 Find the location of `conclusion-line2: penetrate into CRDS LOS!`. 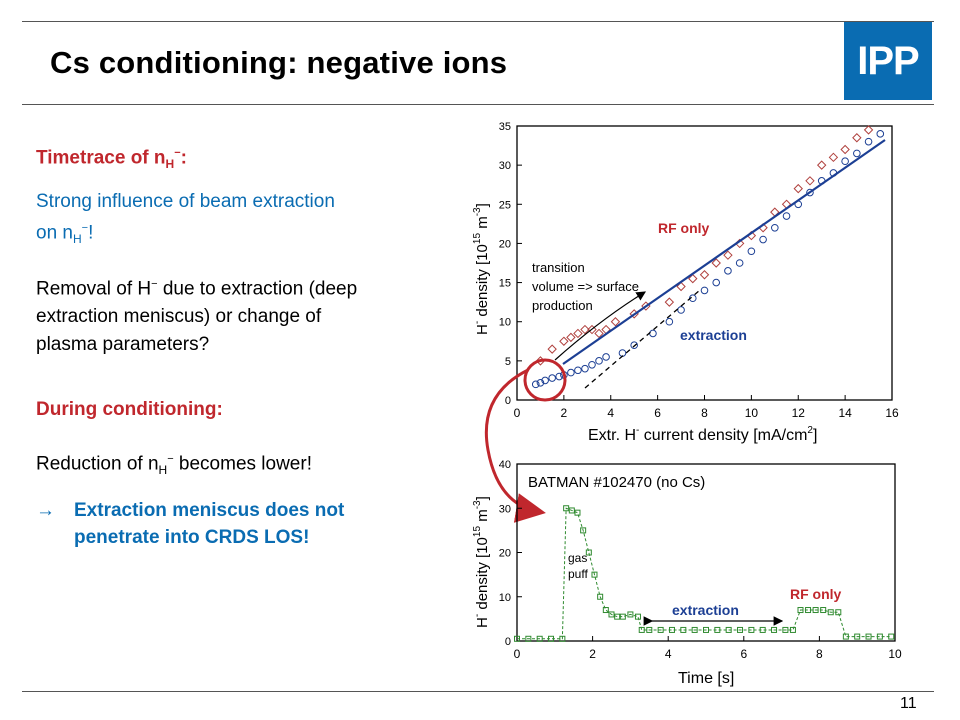

conclusion-line2: penetrate into CRDS LOS! is located at coordinates (192, 537).